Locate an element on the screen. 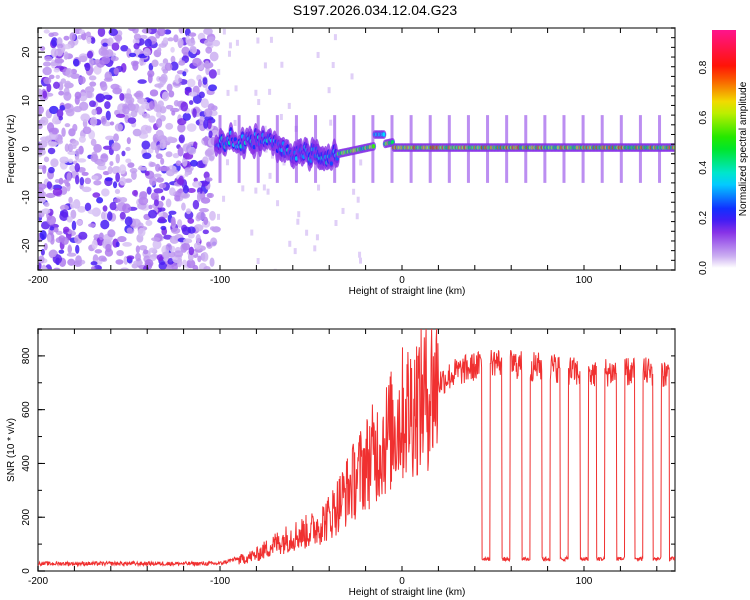 The height and width of the screenshot is (600, 750). x-axis-label: Height of straight line (km) is located at coordinates (407, 291).